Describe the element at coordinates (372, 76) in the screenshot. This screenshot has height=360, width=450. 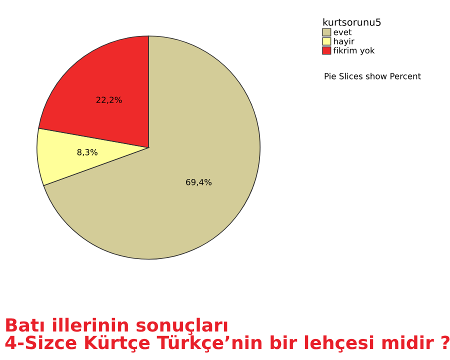
I see `text: Pie Slices show Percent` at that location.